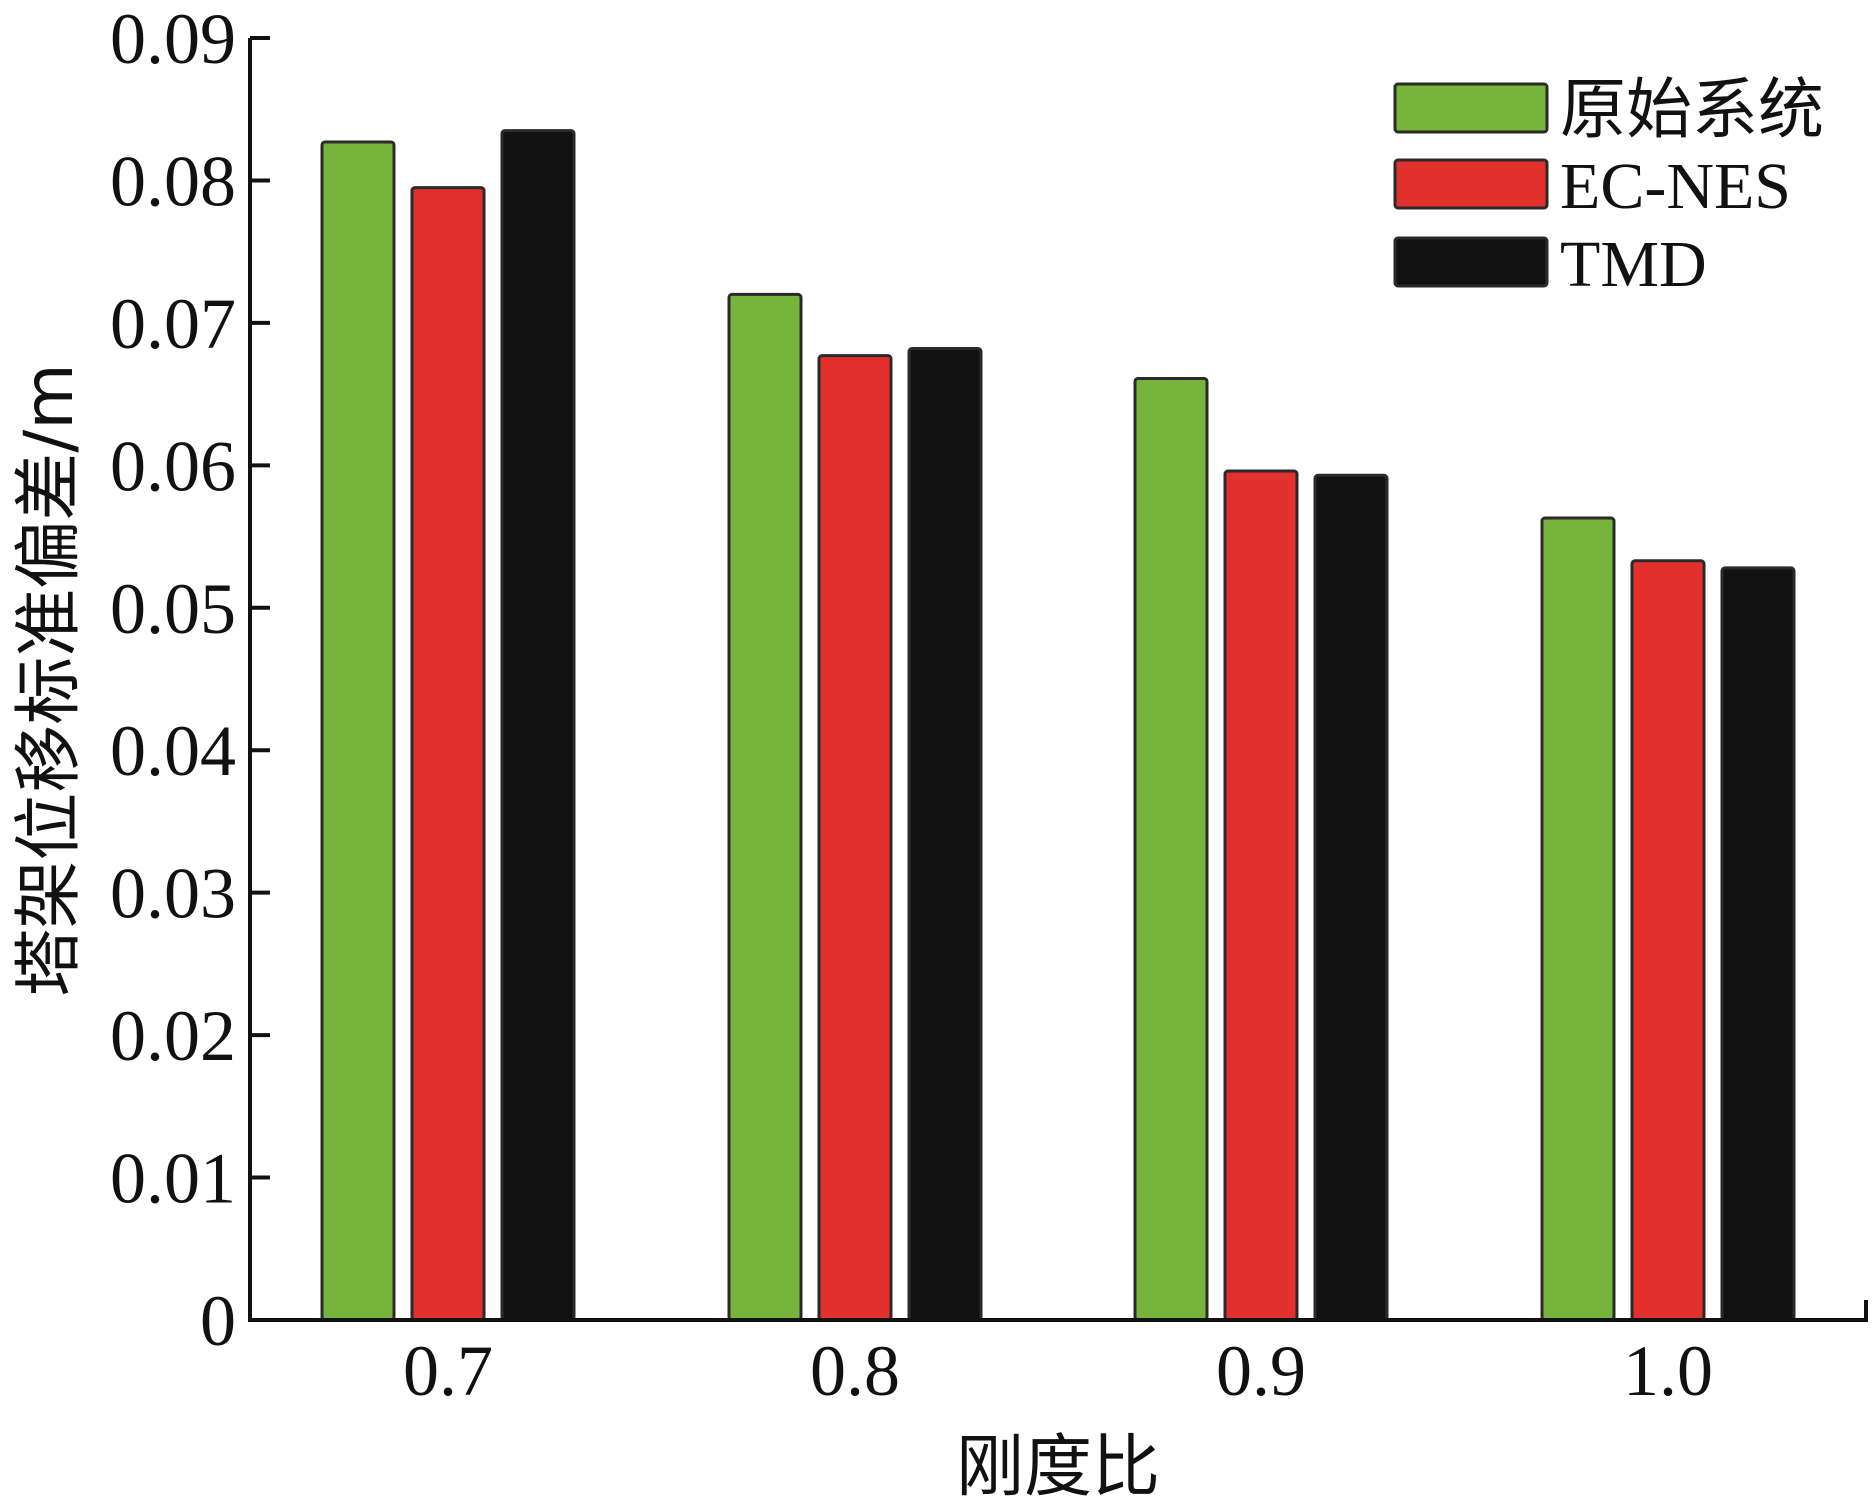 The width and height of the screenshot is (1872, 1512). I want to click on x-tick-label: 0.8, so click(855, 1371).